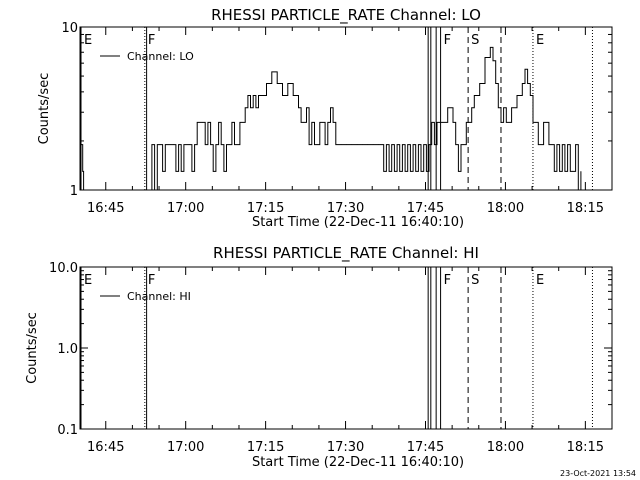  I want to click on y-axis-label: Counts/sec, so click(32, 348).